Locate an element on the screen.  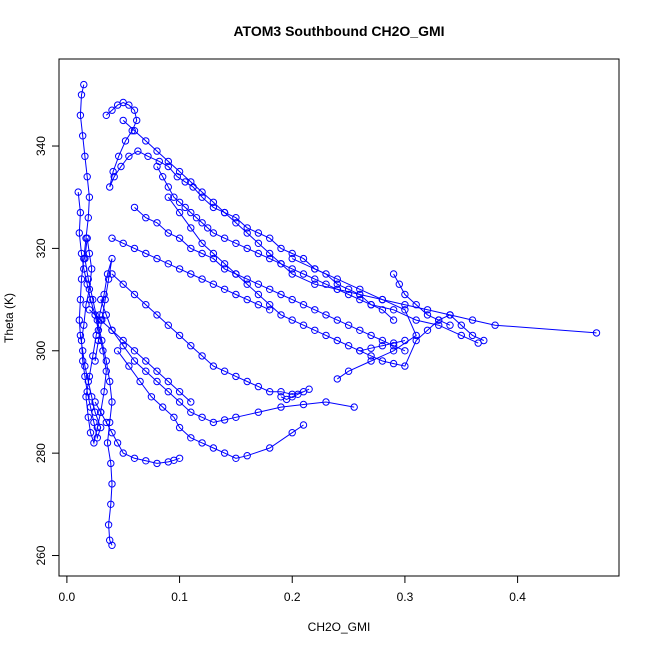
x-tick-label: 0.3 is located at coordinates (405, 597).